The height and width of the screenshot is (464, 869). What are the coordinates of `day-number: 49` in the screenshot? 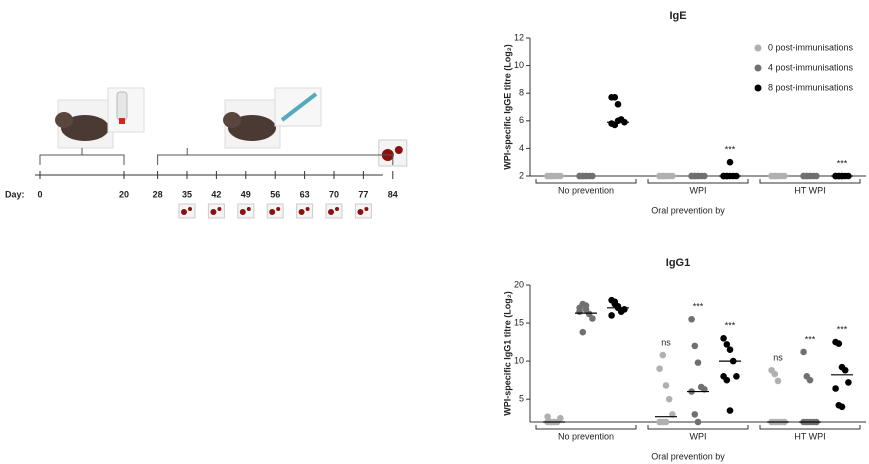 It's located at (246, 194).